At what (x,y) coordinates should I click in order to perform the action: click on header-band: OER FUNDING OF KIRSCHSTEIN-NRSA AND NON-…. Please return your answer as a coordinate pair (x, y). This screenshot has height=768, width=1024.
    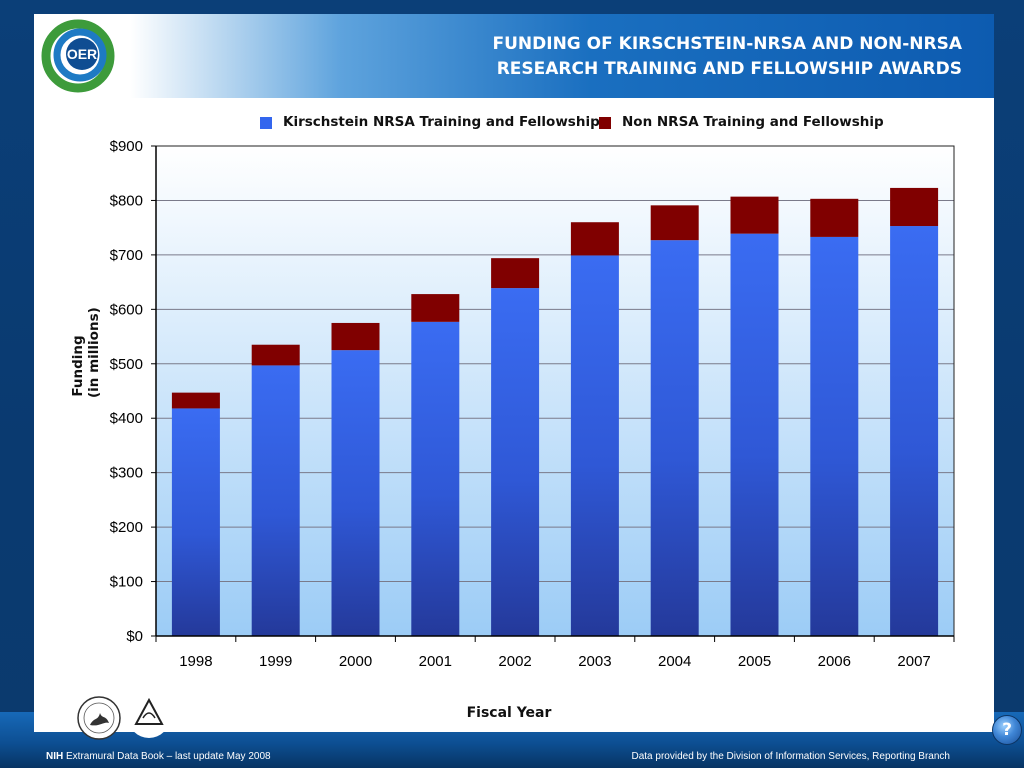
    Looking at the image, I should click on (514, 56).